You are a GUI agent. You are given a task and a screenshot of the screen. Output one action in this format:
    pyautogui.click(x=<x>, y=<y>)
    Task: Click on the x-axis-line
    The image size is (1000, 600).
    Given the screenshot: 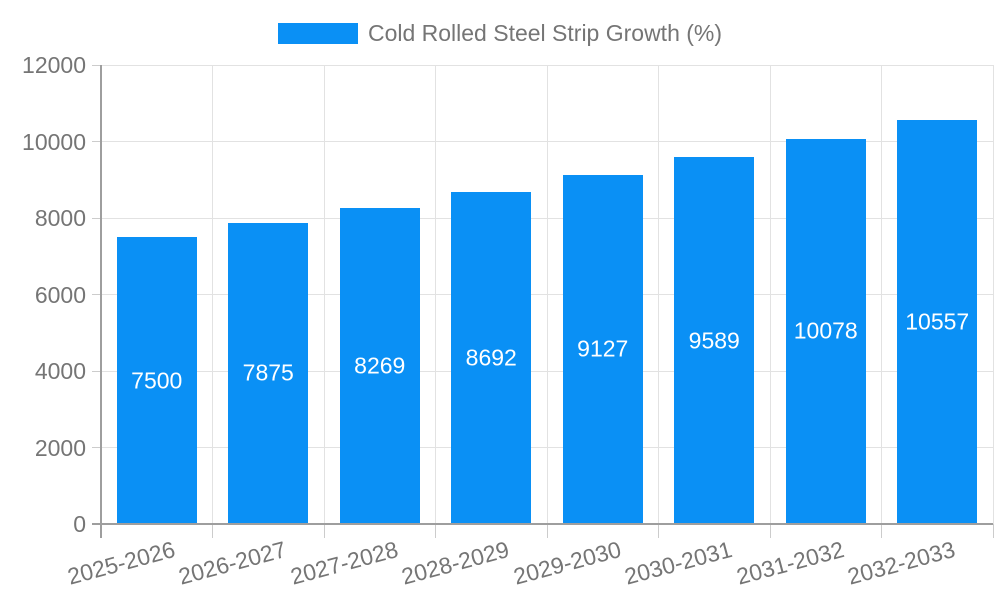 What is the action you would take?
    pyautogui.click(x=542, y=524)
    